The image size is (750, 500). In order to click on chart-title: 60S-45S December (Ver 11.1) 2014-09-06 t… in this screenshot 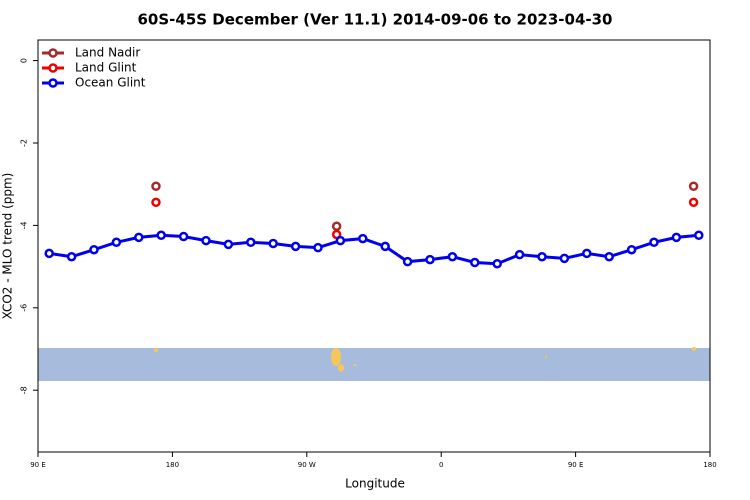, I will do `click(375, 20)`.